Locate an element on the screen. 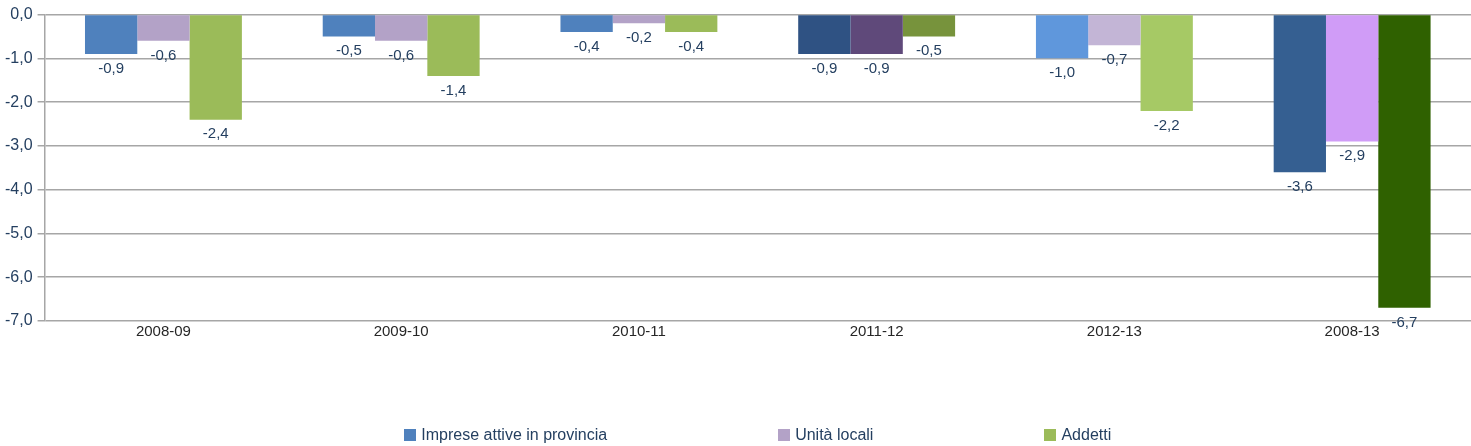  y-tick-label: -5,0 is located at coordinates (18, 232).